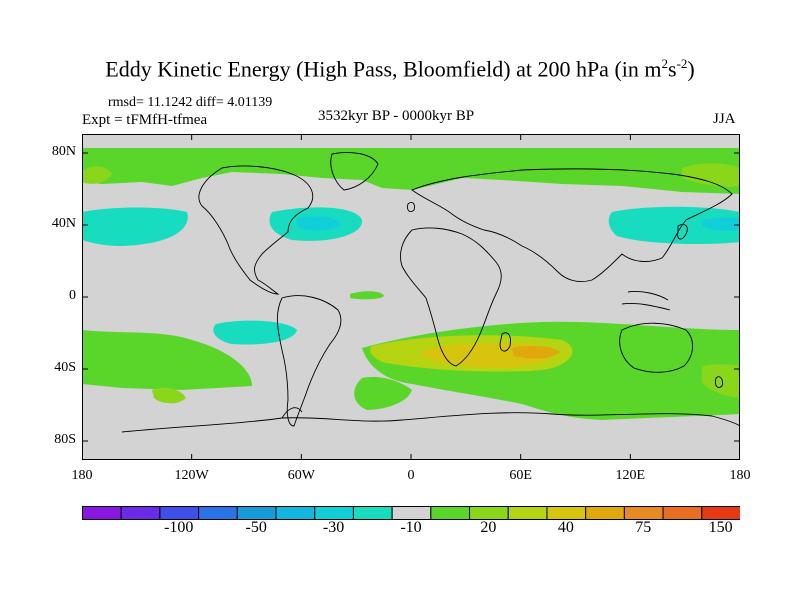  Describe the element at coordinates (63, 223) in the screenshot. I see `latitude-label: 40N` at that location.